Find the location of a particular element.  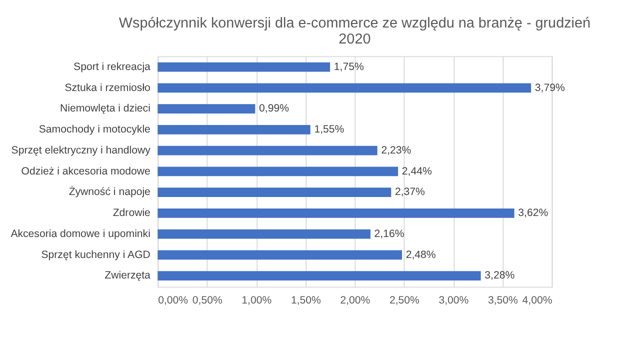

x-tick-label: 0,50% is located at coordinates (207, 300).